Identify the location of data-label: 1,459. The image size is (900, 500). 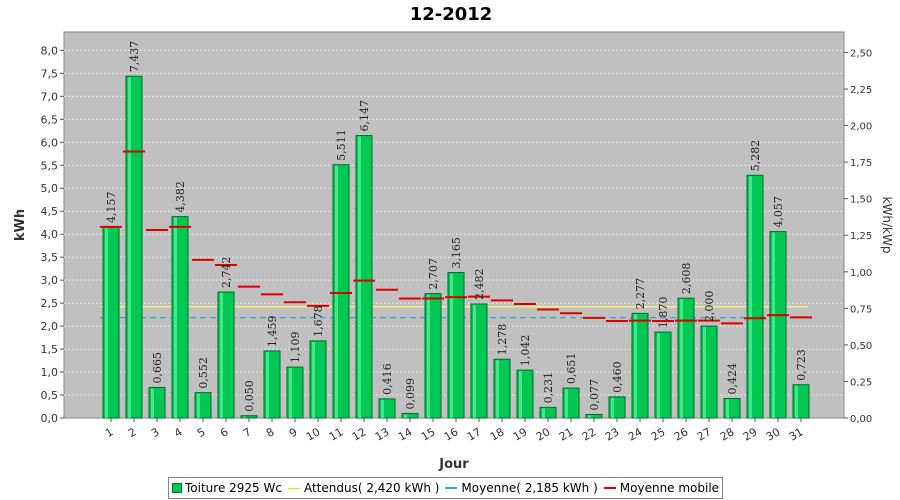
(272, 331).